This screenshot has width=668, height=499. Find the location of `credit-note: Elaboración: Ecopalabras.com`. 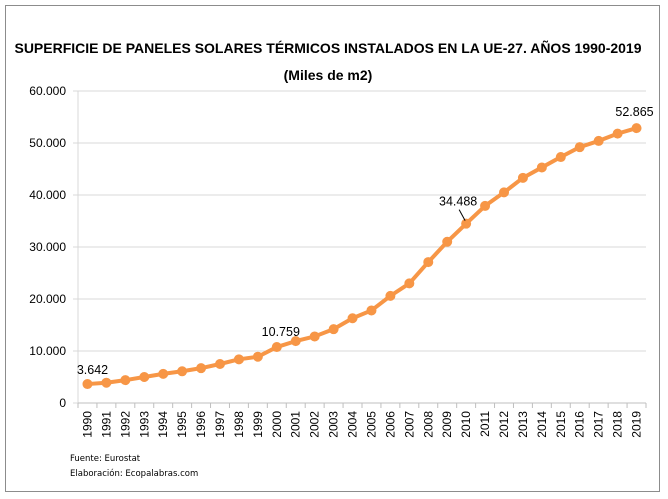

credit-note: Elaboración: Ecopalabras.com is located at coordinates (134, 474).